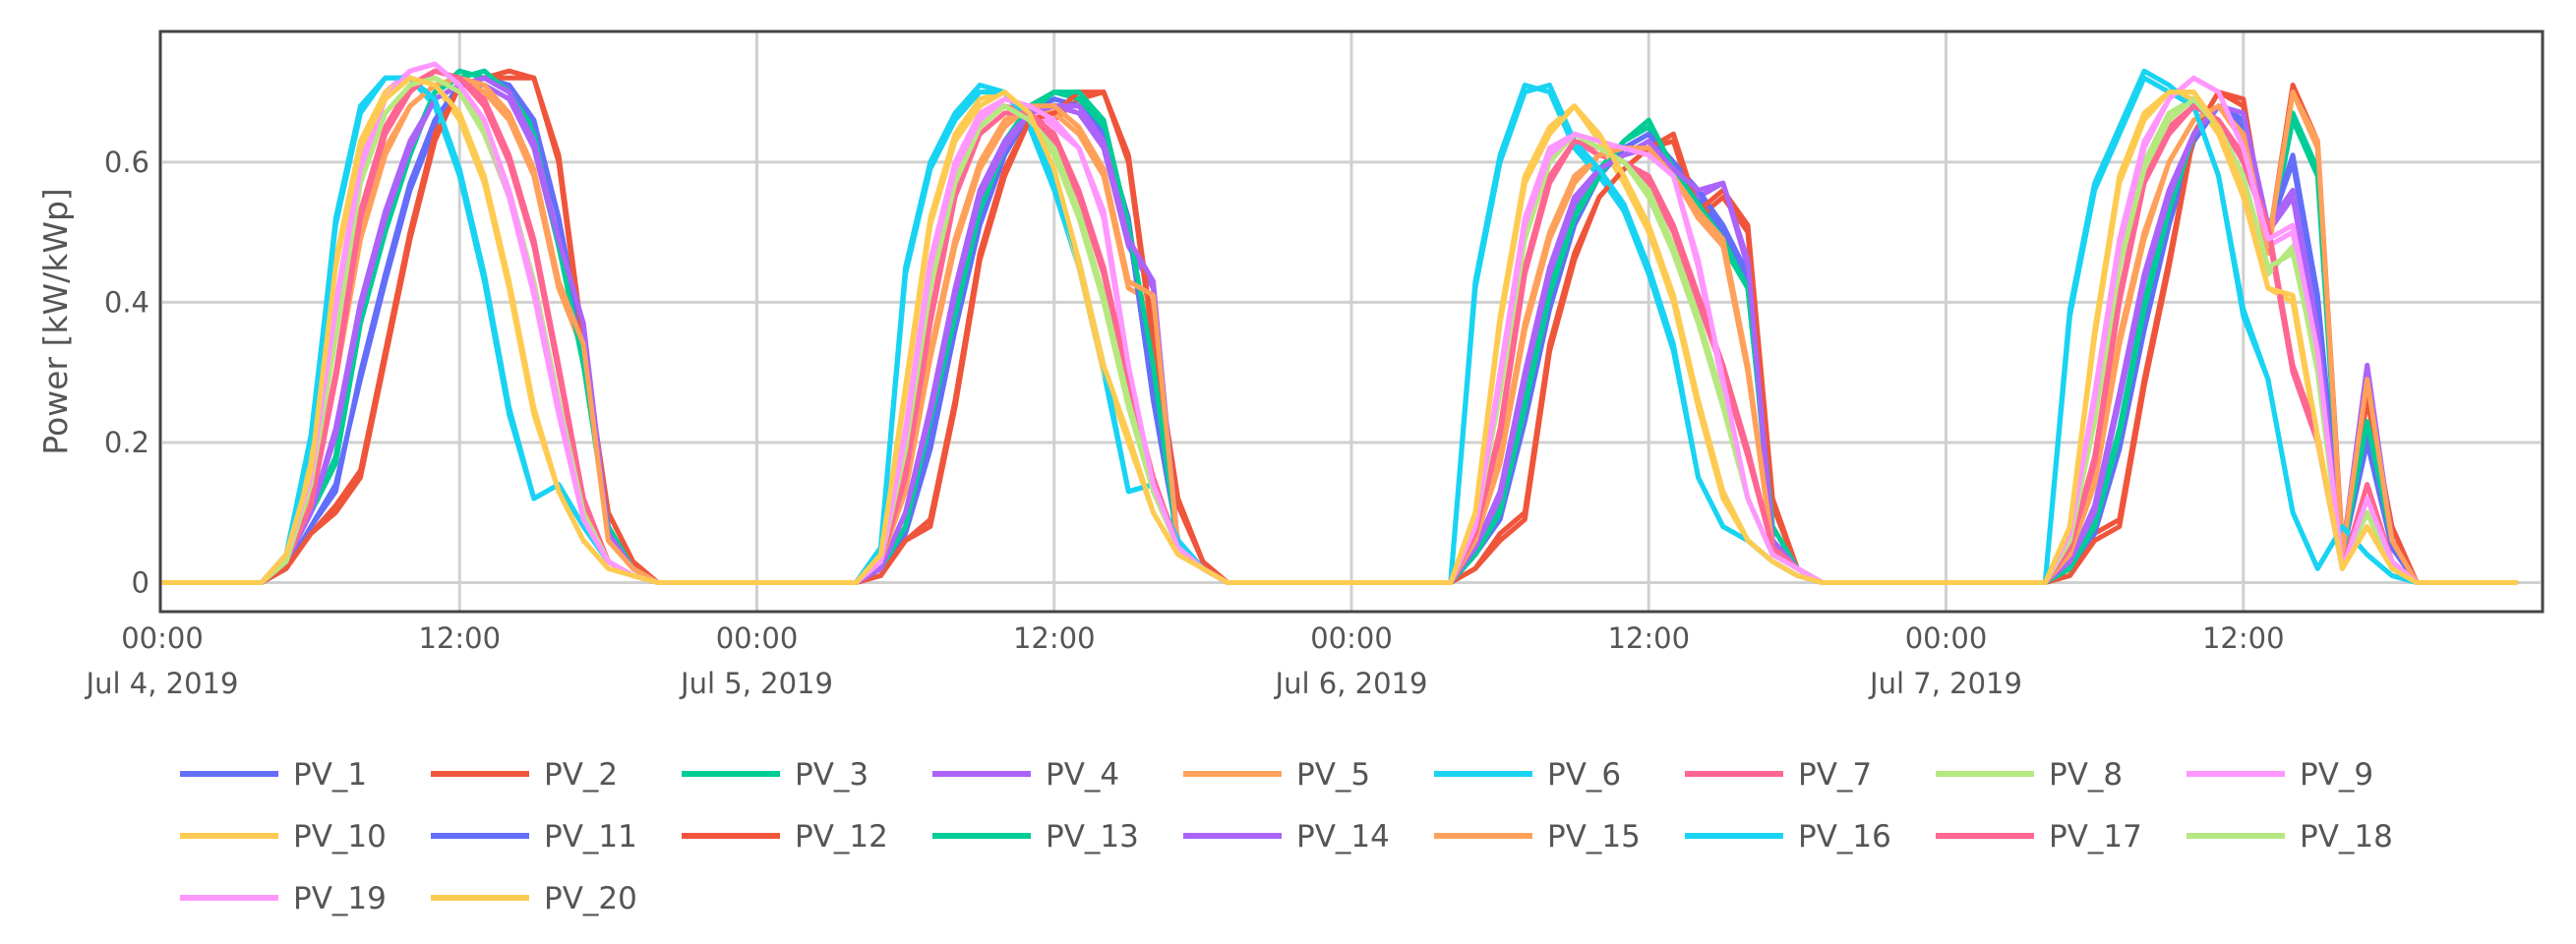 This screenshot has height=944, width=2576. What do you see at coordinates (55, 321) in the screenshot?
I see `y-axis-title: Power [kW/kWp]` at bounding box center [55, 321].